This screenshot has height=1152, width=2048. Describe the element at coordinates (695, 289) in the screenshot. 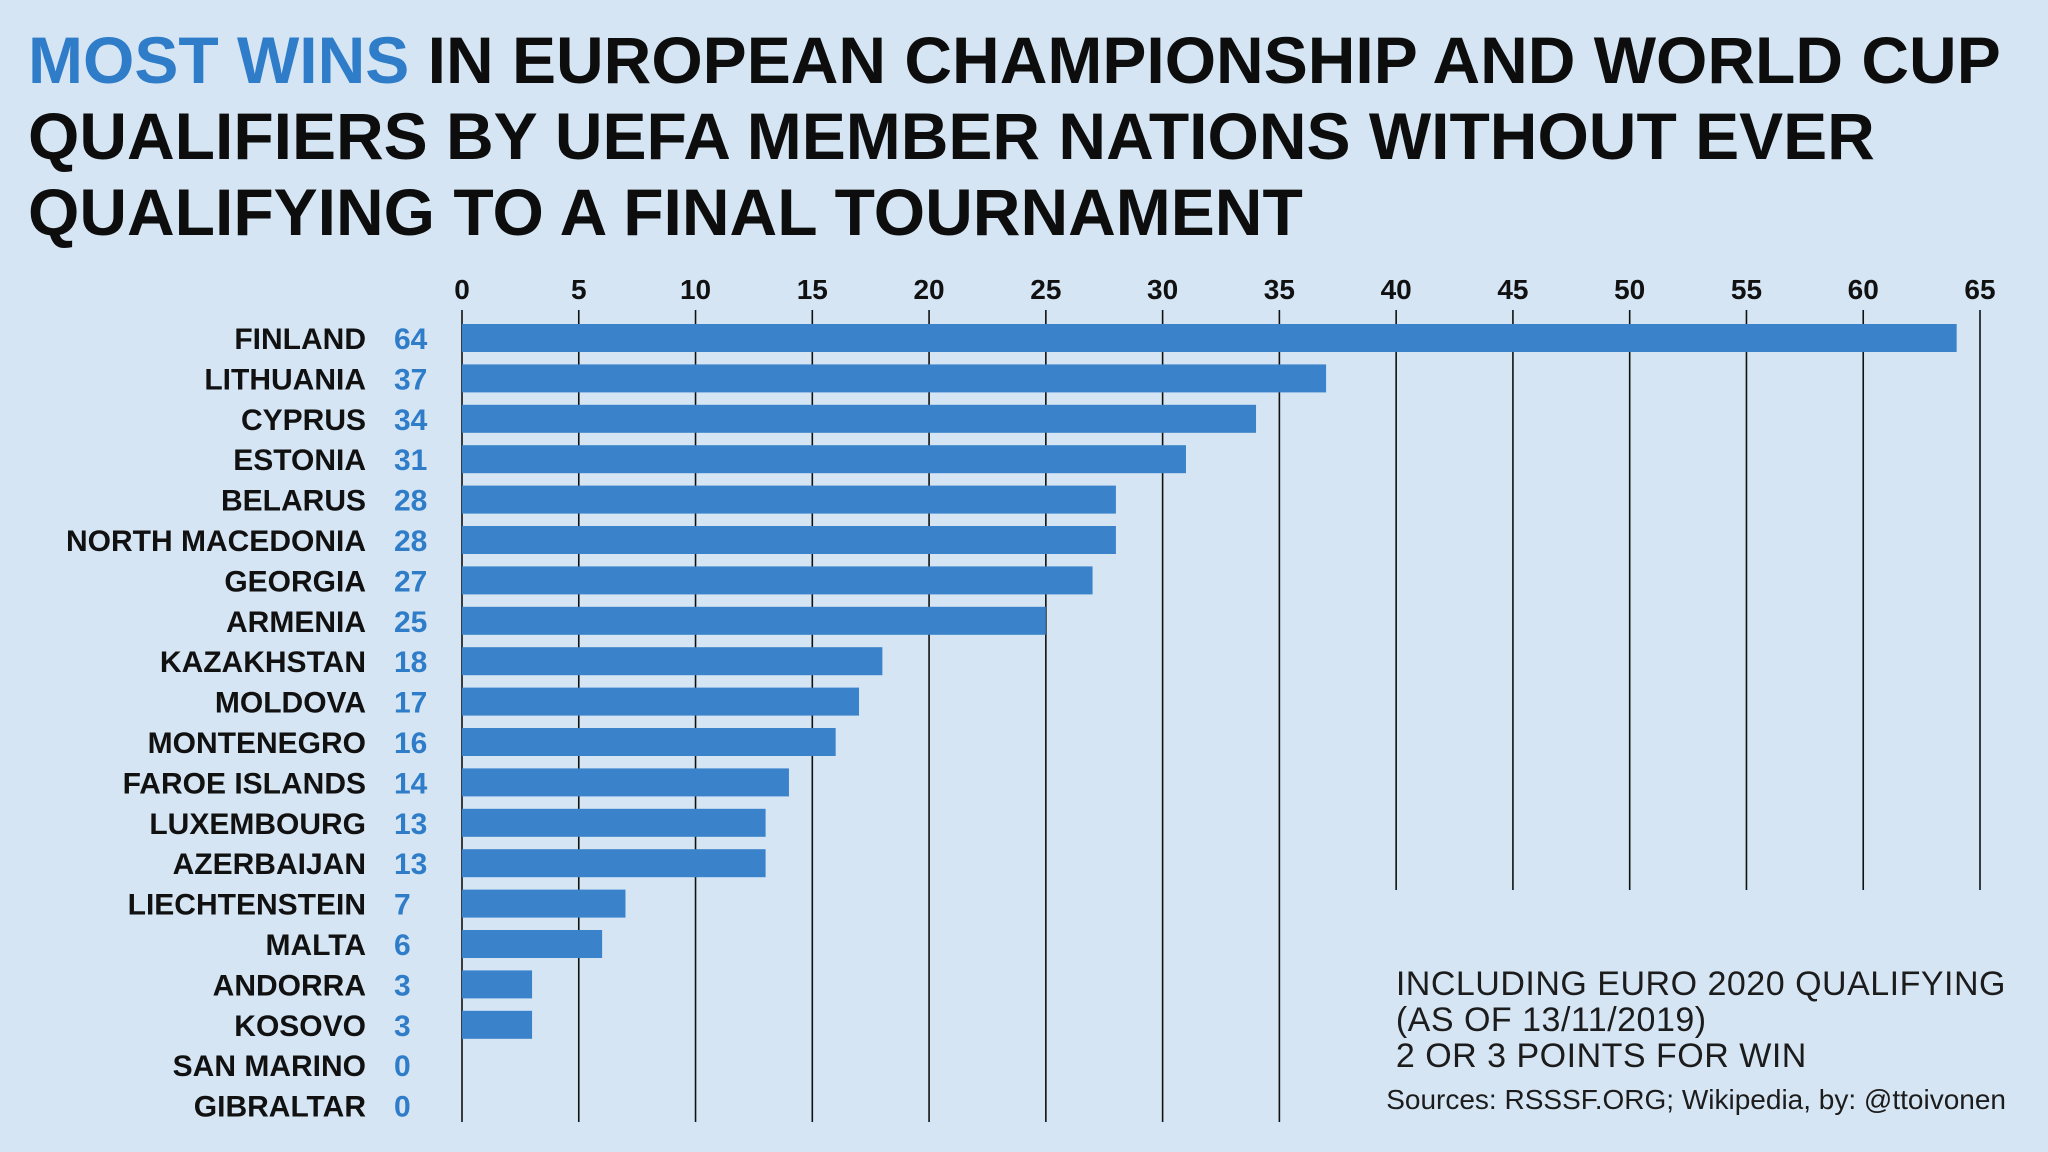

I see `x-tick-label: 10` at that location.